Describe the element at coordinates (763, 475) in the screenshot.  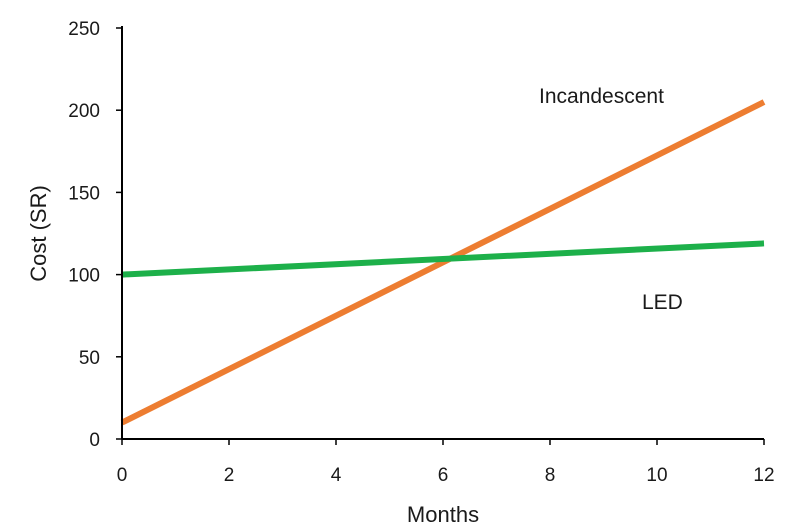
I see `x-tick-label: 12` at that location.